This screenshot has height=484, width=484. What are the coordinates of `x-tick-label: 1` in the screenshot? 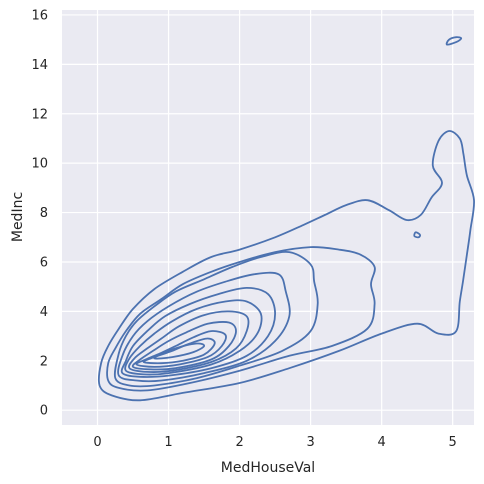 It's located at (168, 442).